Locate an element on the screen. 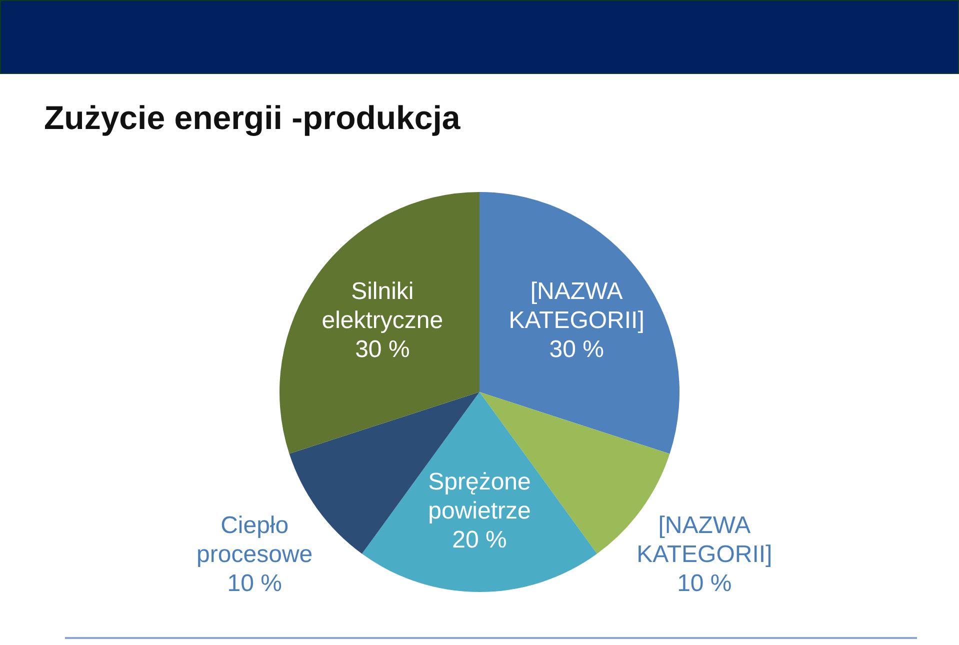  slice-label: Silniki elektryczne is located at coordinates (383, 306).